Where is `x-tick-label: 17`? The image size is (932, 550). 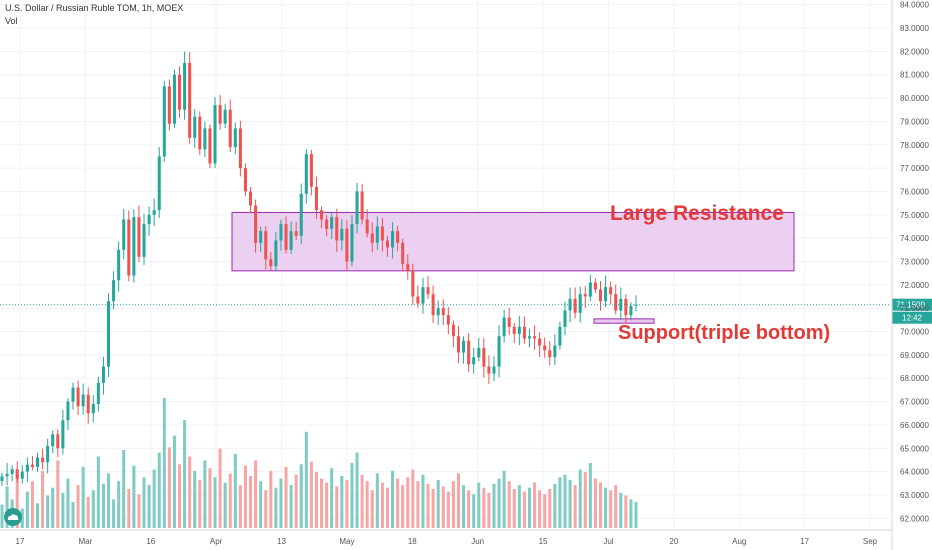
x-tick-label: 17 is located at coordinates (804, 541).